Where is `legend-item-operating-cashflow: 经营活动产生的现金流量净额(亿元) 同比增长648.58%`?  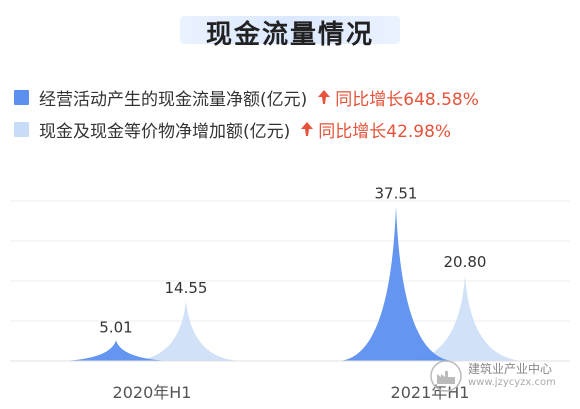 legend-item-operating-cashflow: 经营活动产生的现金流量净额(亿元) 同比增长648.58% is located at coordinates (246, 97).